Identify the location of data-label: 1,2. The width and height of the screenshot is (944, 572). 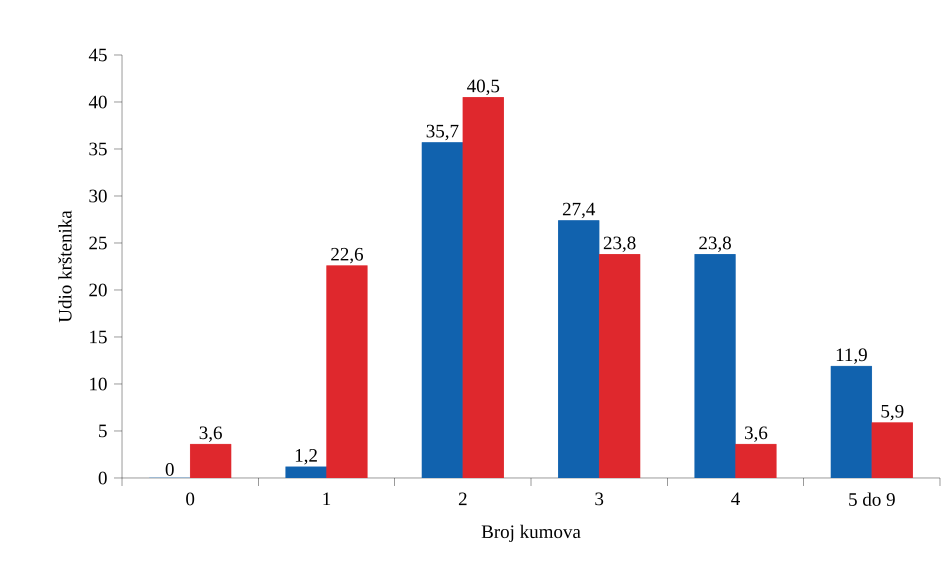
(306, 456).